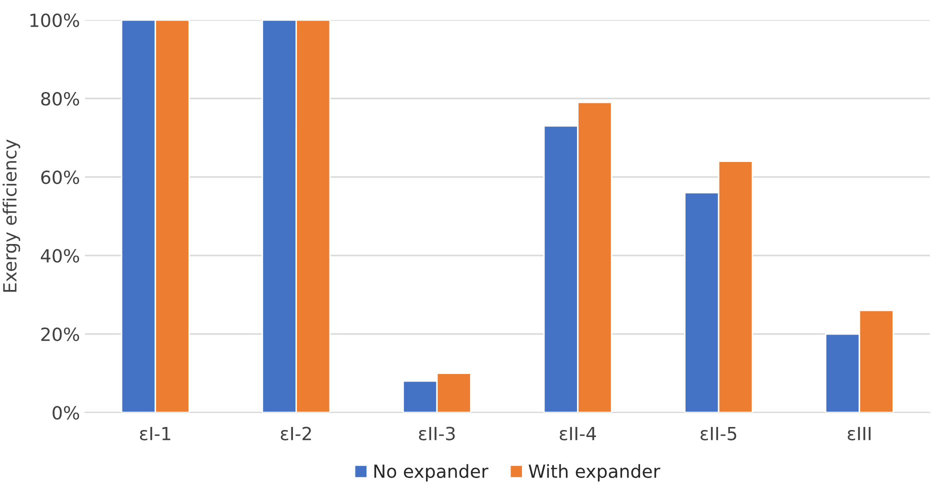 Image resolution: width=944 pixels, height=500 pixels. I want to click on y-tick-label: 20%, so click(60, 334).